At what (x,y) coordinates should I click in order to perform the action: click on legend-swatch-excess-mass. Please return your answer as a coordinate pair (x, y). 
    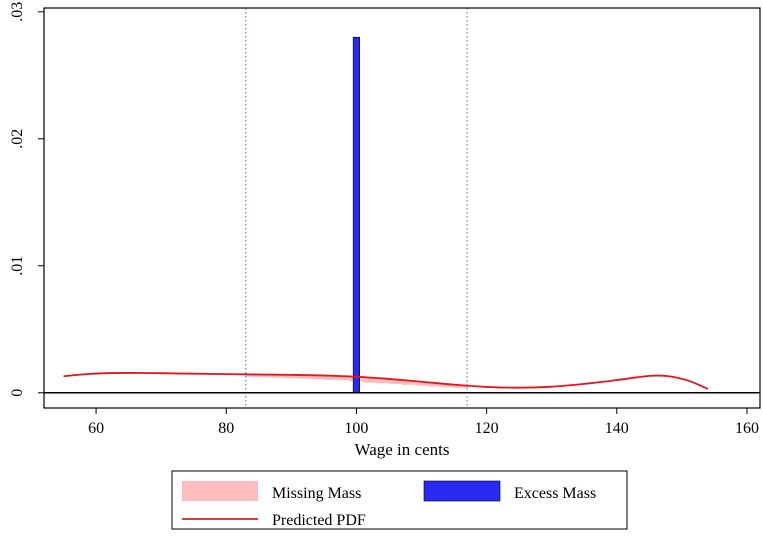
    Looking at the image, I should click on (462, 491).